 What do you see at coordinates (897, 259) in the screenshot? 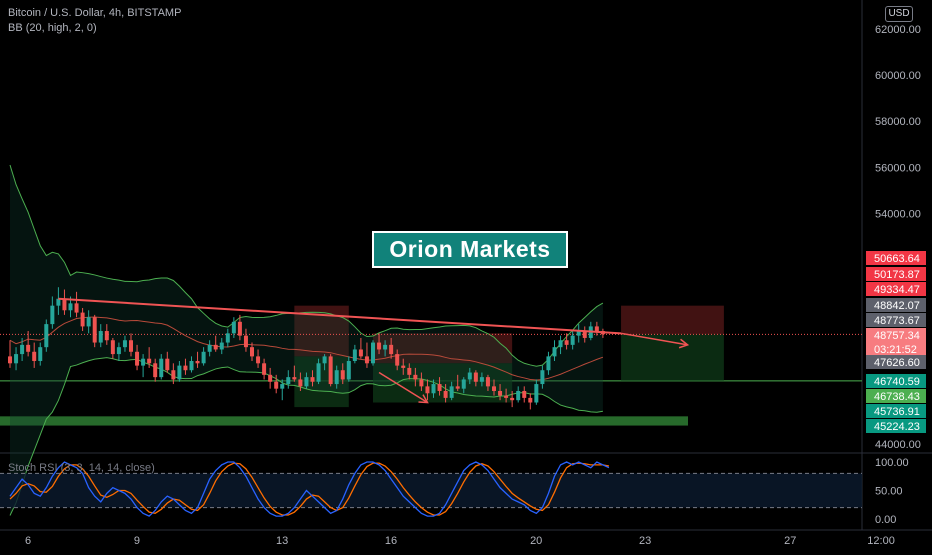
I see `price-label: 50663.64` at bounding box center [897, 259].